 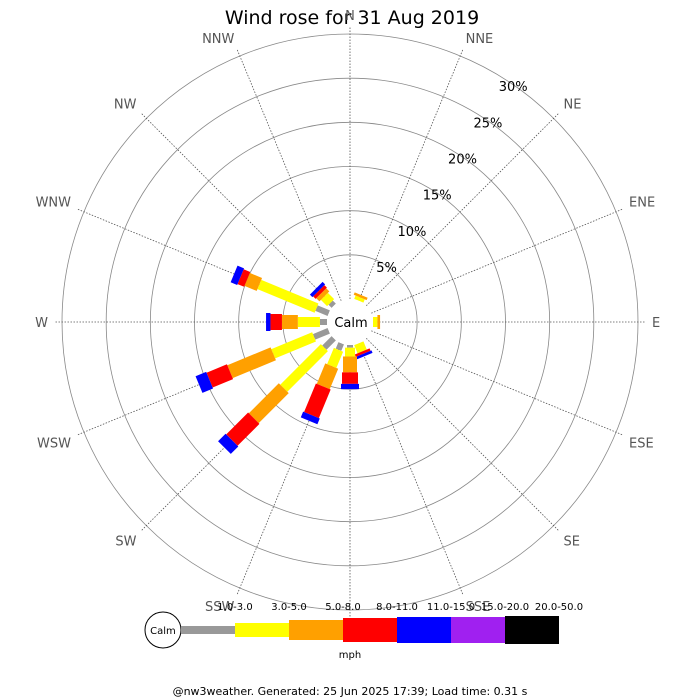 I want to click on percent-label: 15%, so click(x=437, y=196).